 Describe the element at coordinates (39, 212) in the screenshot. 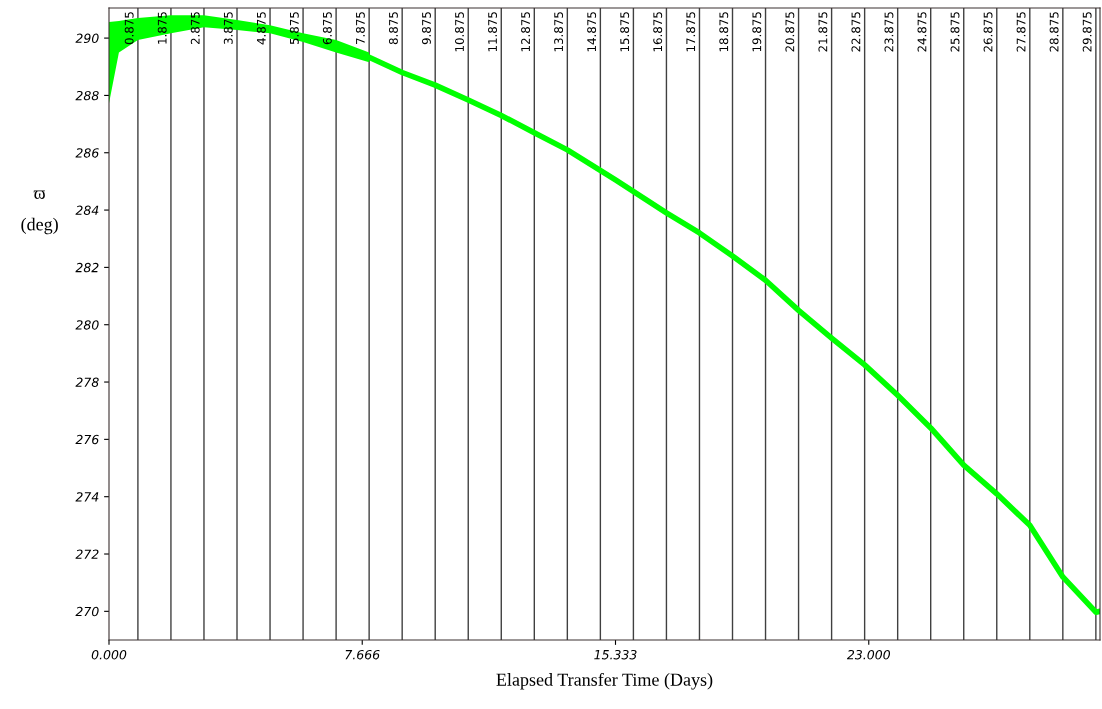

I see `y-axis-title: ϖ (deg)` at that location.